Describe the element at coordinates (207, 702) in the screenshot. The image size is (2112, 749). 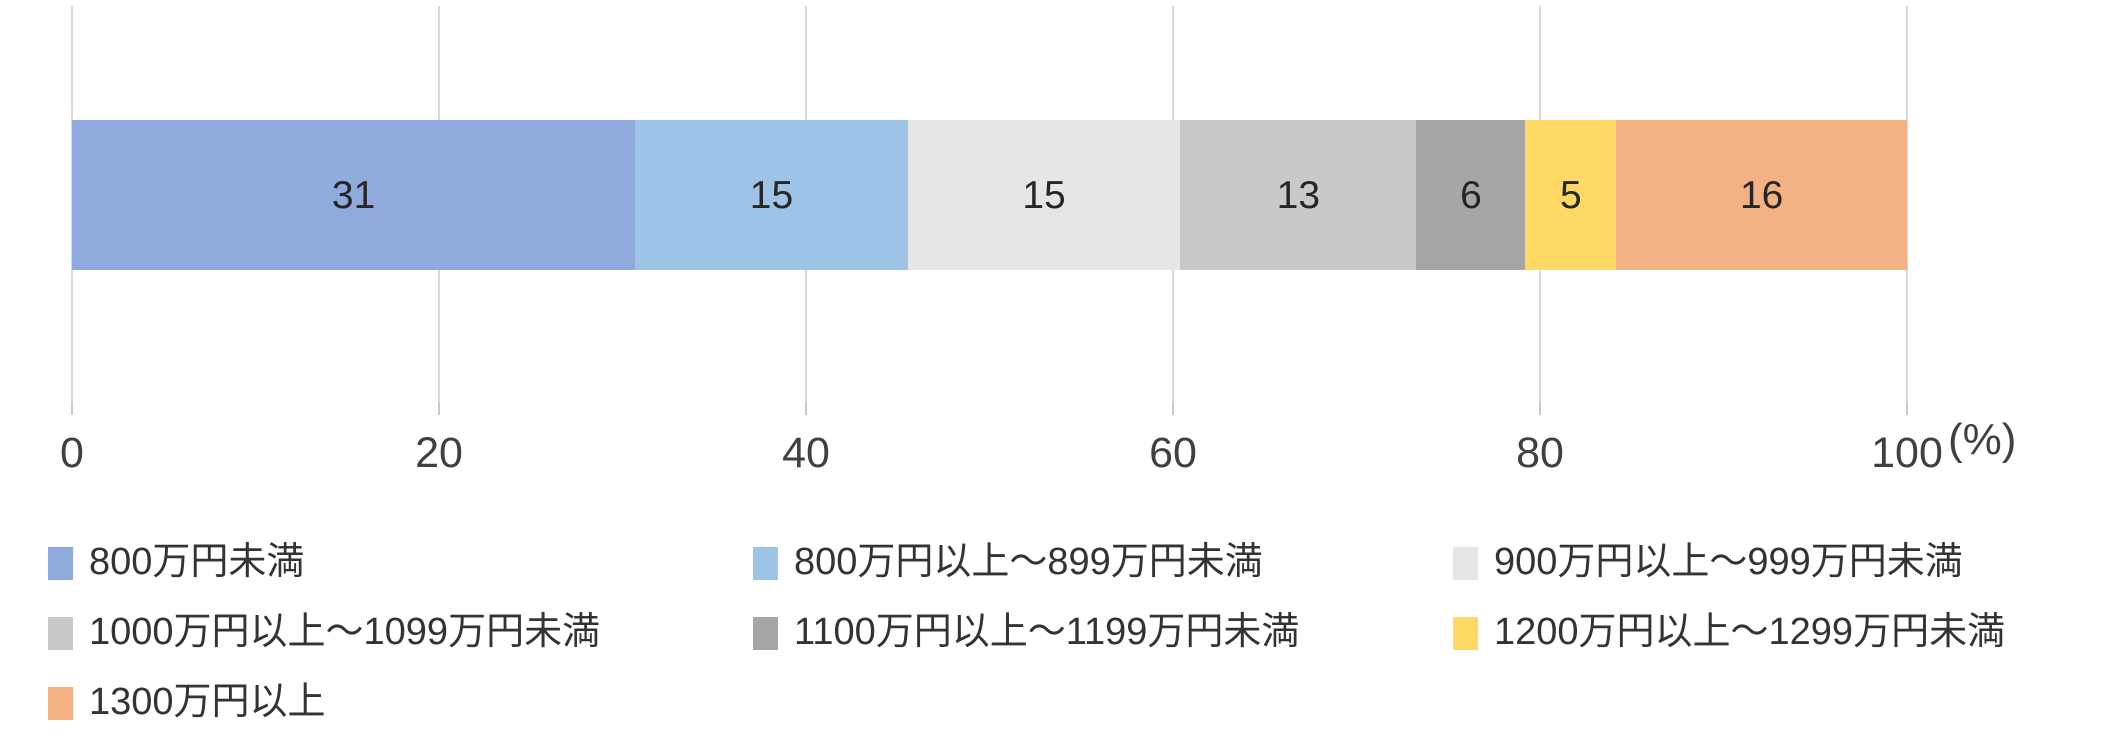
I see `legend-label: 1300万円以上` at that location.